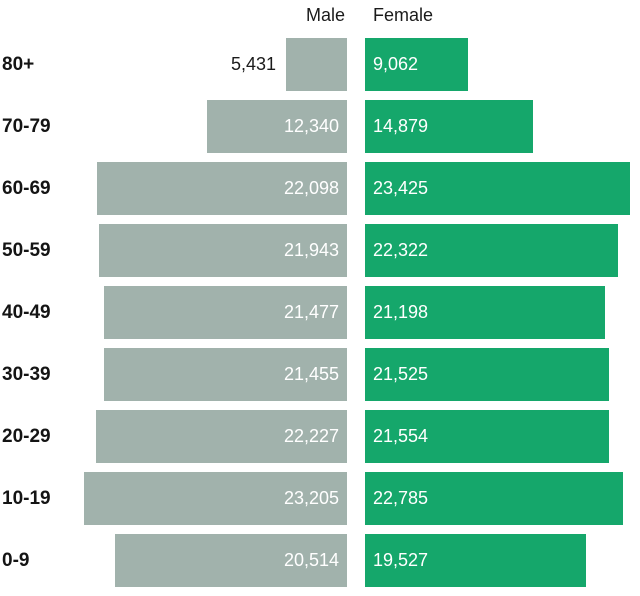 The image size is (640, 596). What do you see at coordinates (401, 126) in the screenshot?
I see `female-value-label: 14,879` at bounding box center [401, 126].